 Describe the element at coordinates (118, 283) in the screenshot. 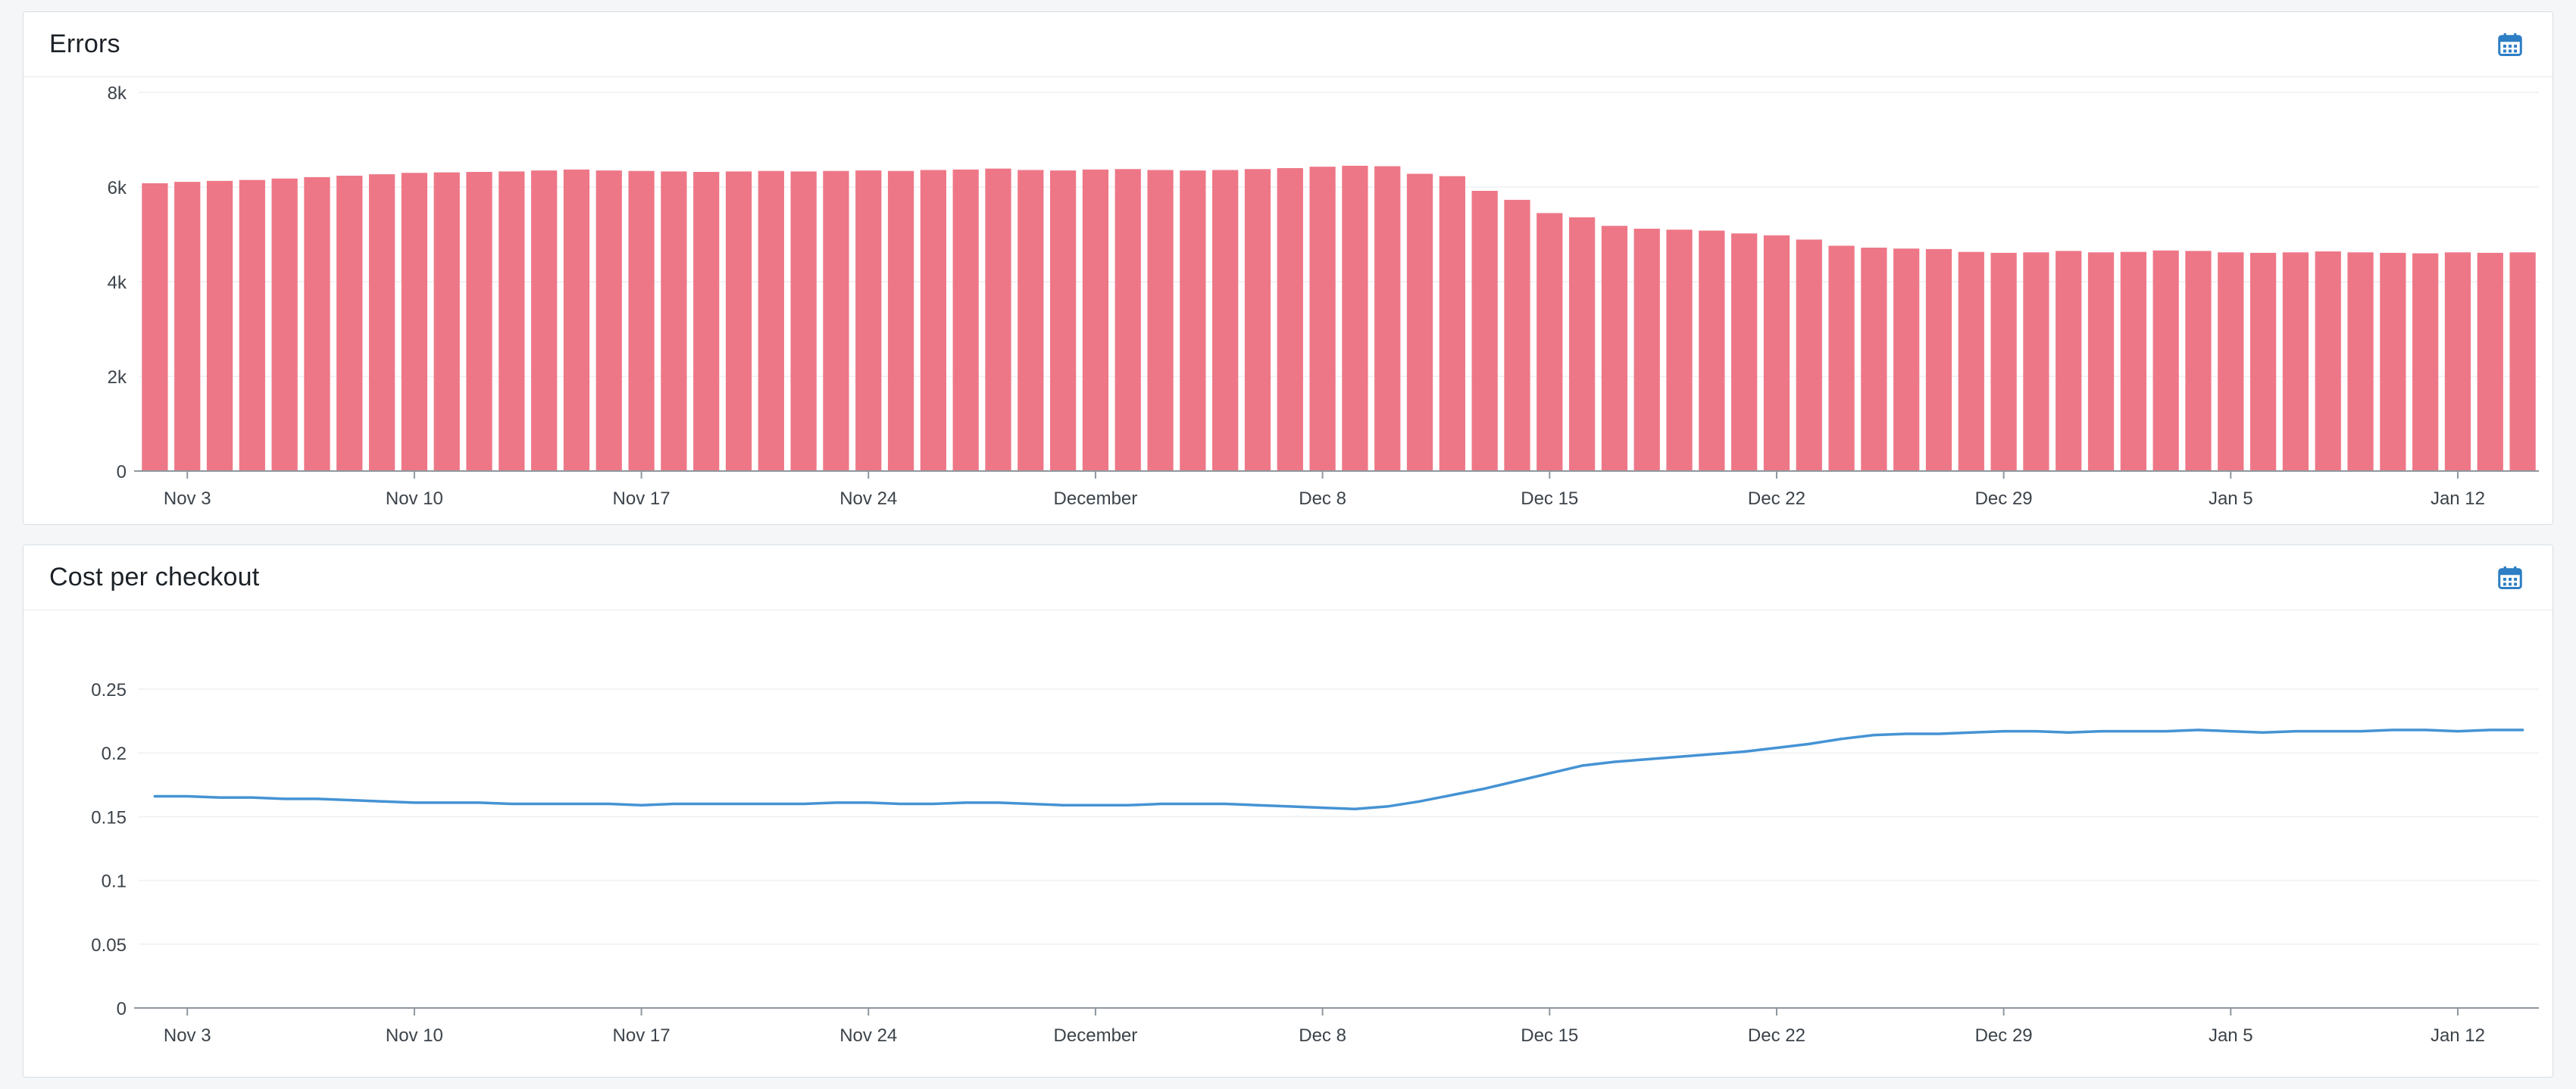

I see `svg-text: 4k` at that location.